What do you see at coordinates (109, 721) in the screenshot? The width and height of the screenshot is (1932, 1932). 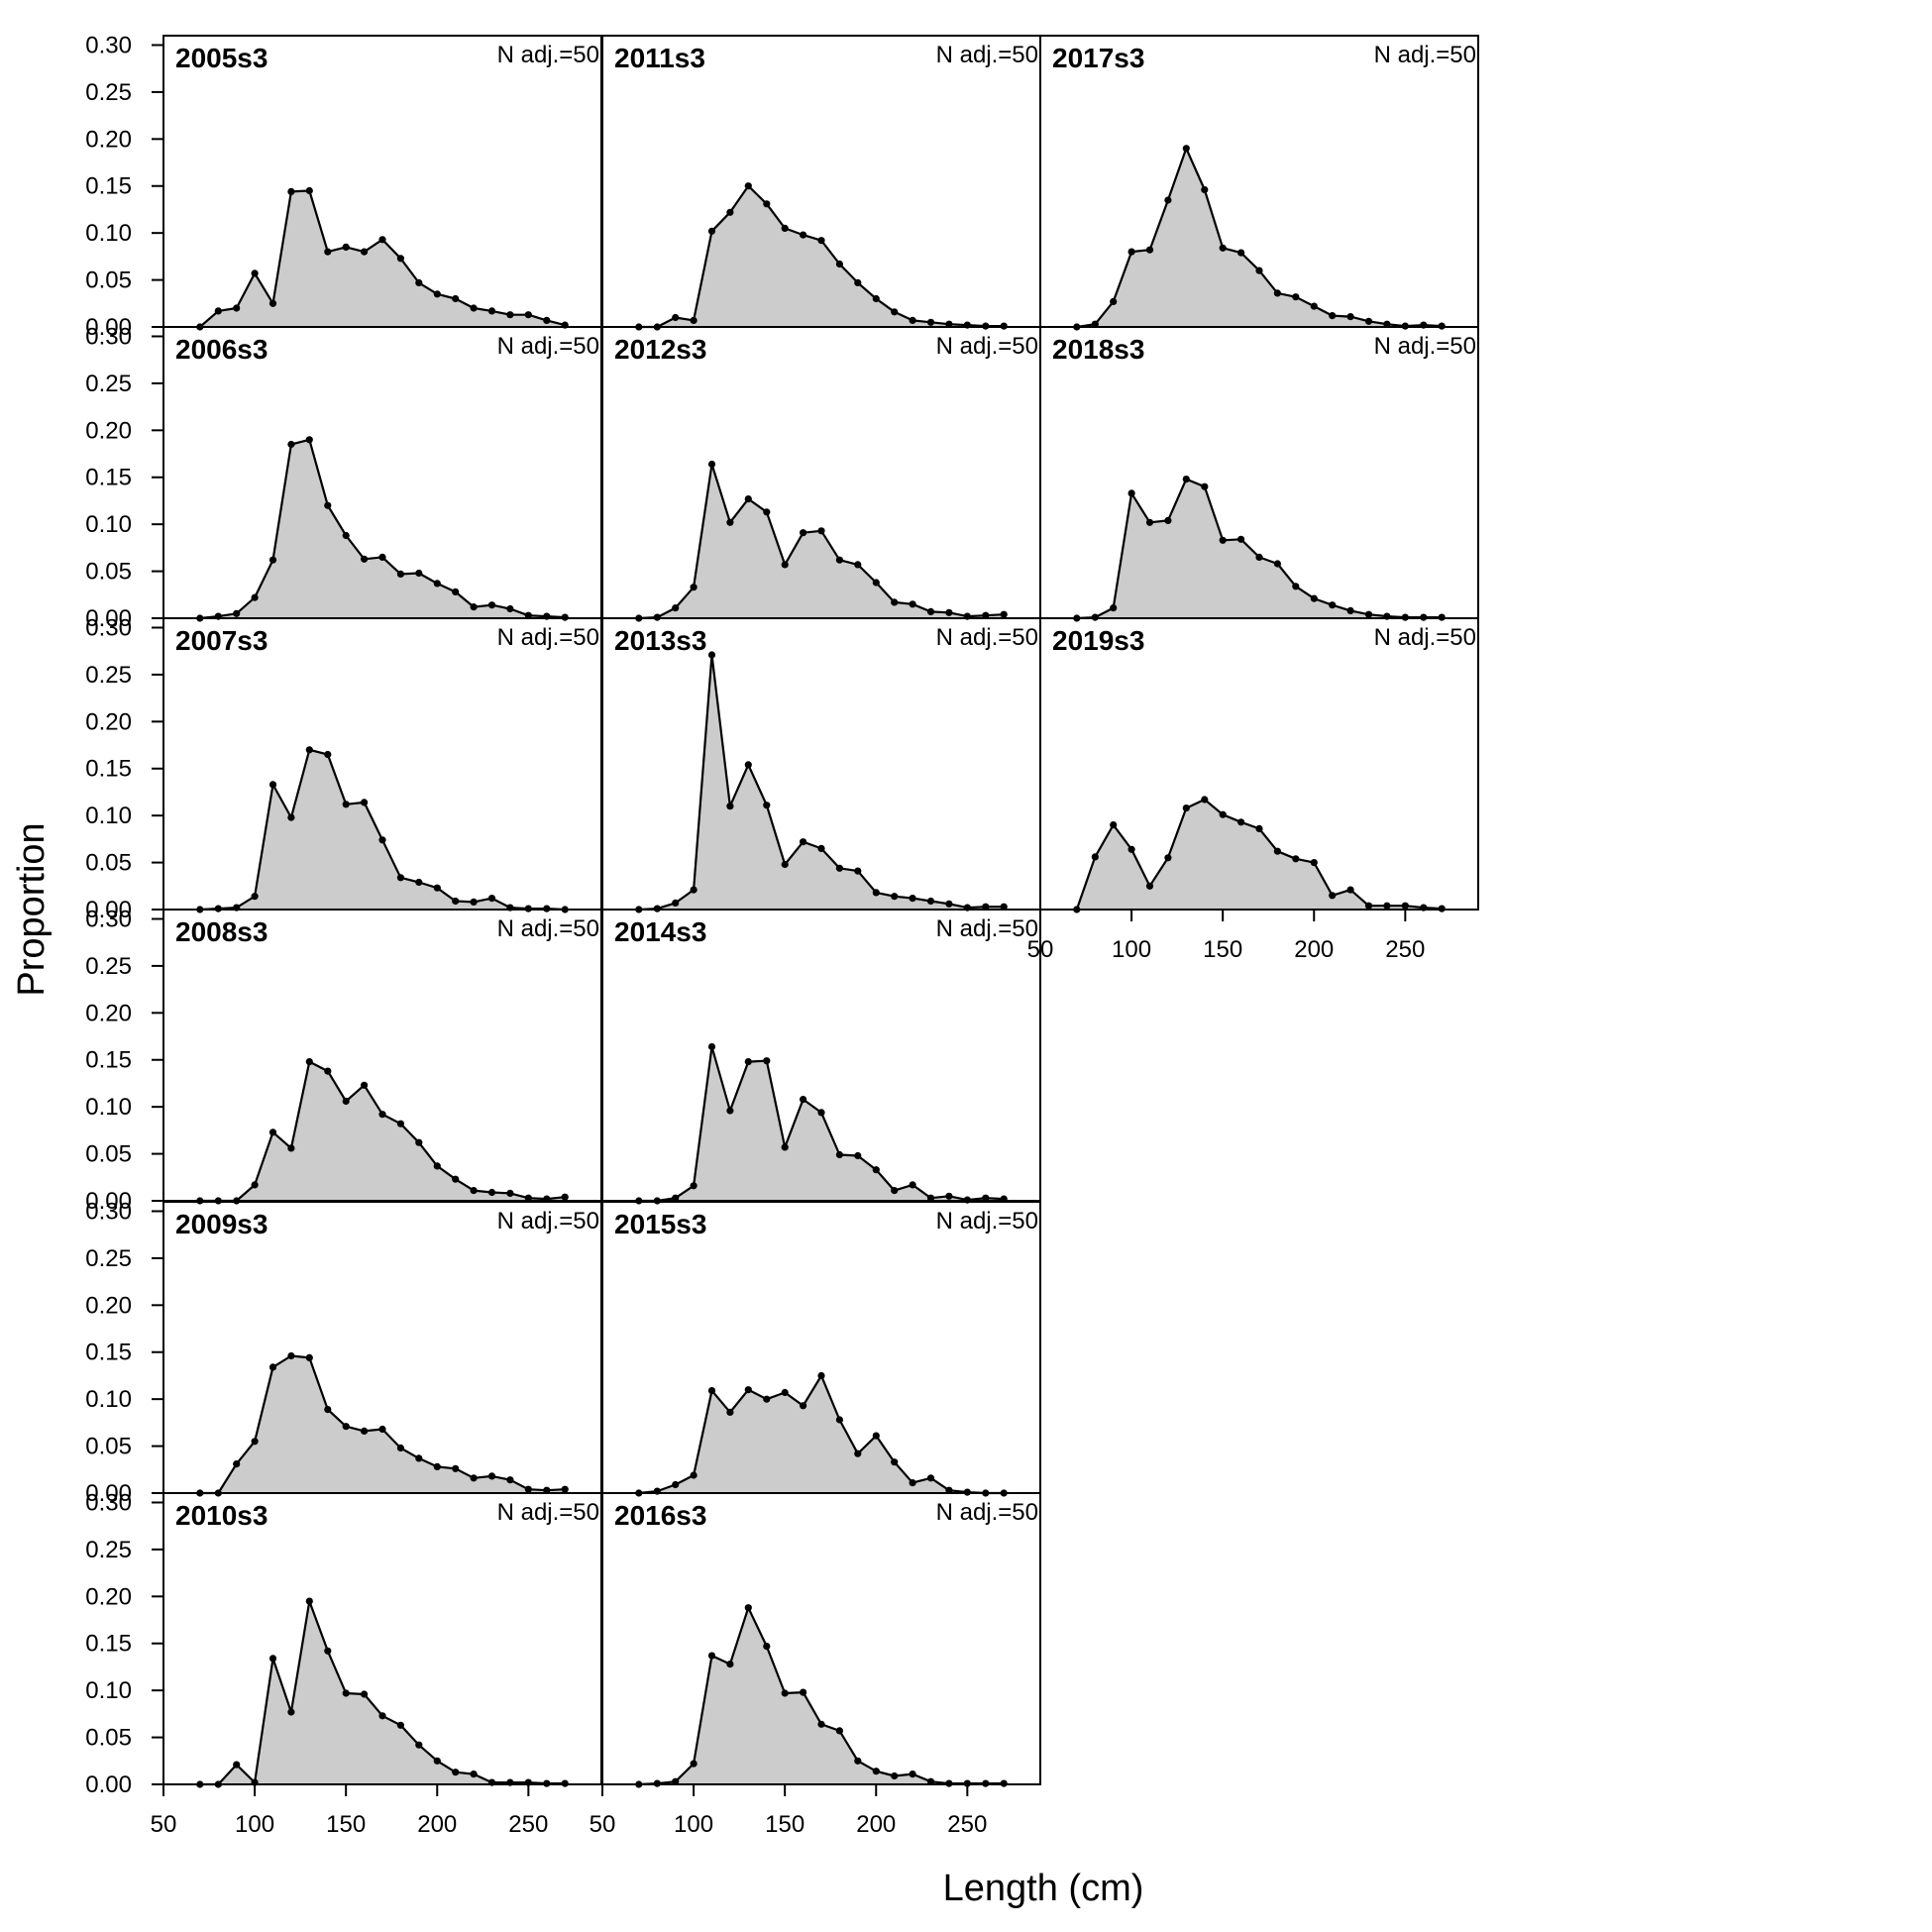 I see `y-tick-label-row-3-0.20: 0.20` at bounding box center [109, 721].